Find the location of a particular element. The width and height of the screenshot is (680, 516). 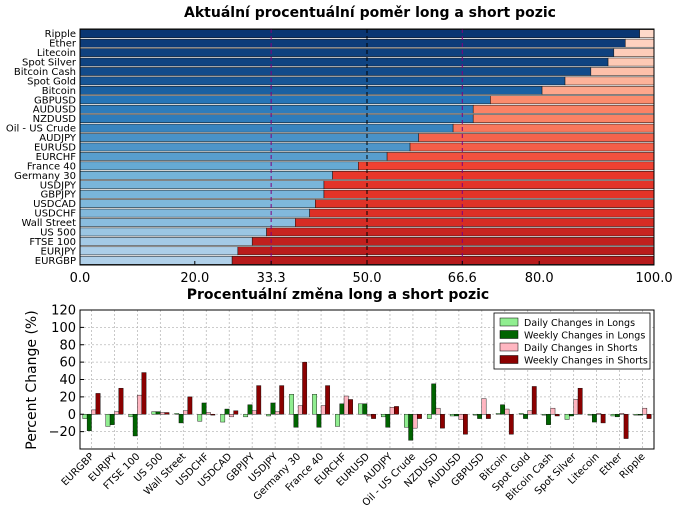

category-label: Spot Gold is located at coordinates (51, 81).